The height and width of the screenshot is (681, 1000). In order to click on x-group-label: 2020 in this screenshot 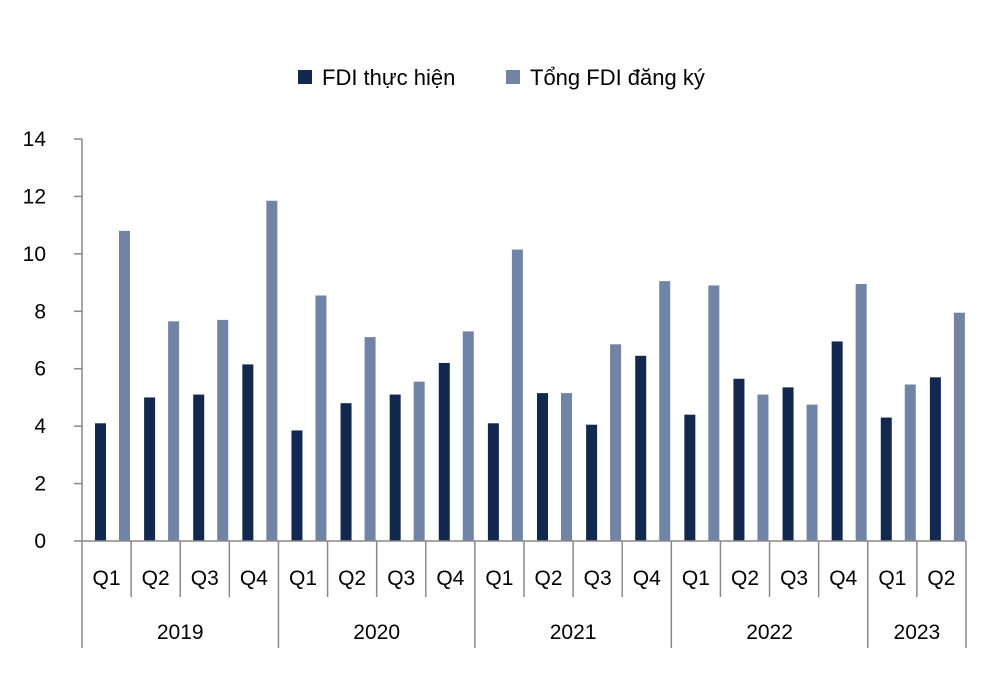, I will do `click(376, 632)`.